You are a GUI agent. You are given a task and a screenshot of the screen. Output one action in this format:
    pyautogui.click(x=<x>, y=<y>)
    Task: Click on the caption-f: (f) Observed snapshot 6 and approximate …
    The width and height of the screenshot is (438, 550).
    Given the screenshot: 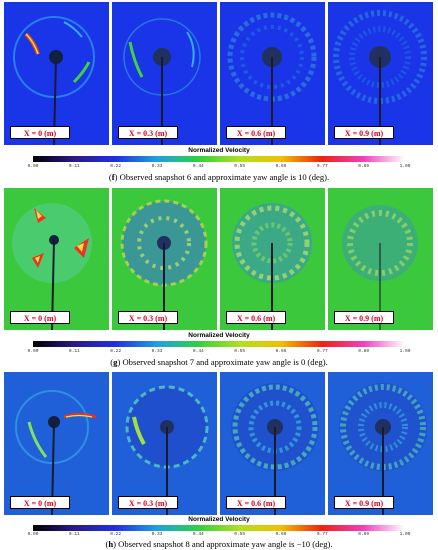 What is the action you would take?
    pyautogui.click(x=219, y=177)
    